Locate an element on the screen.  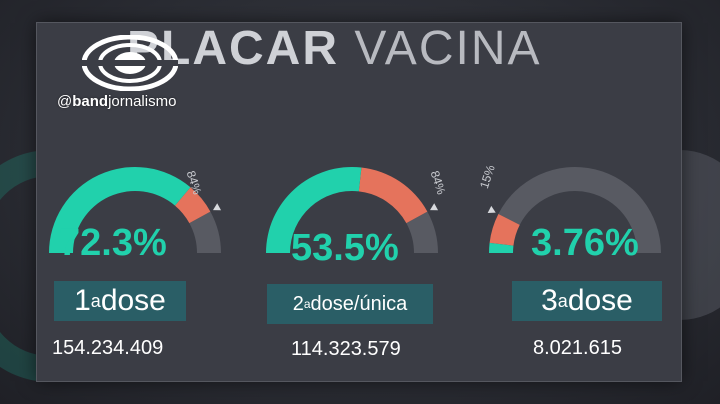
gauge-second-dose is located at coordinates (352, 198).